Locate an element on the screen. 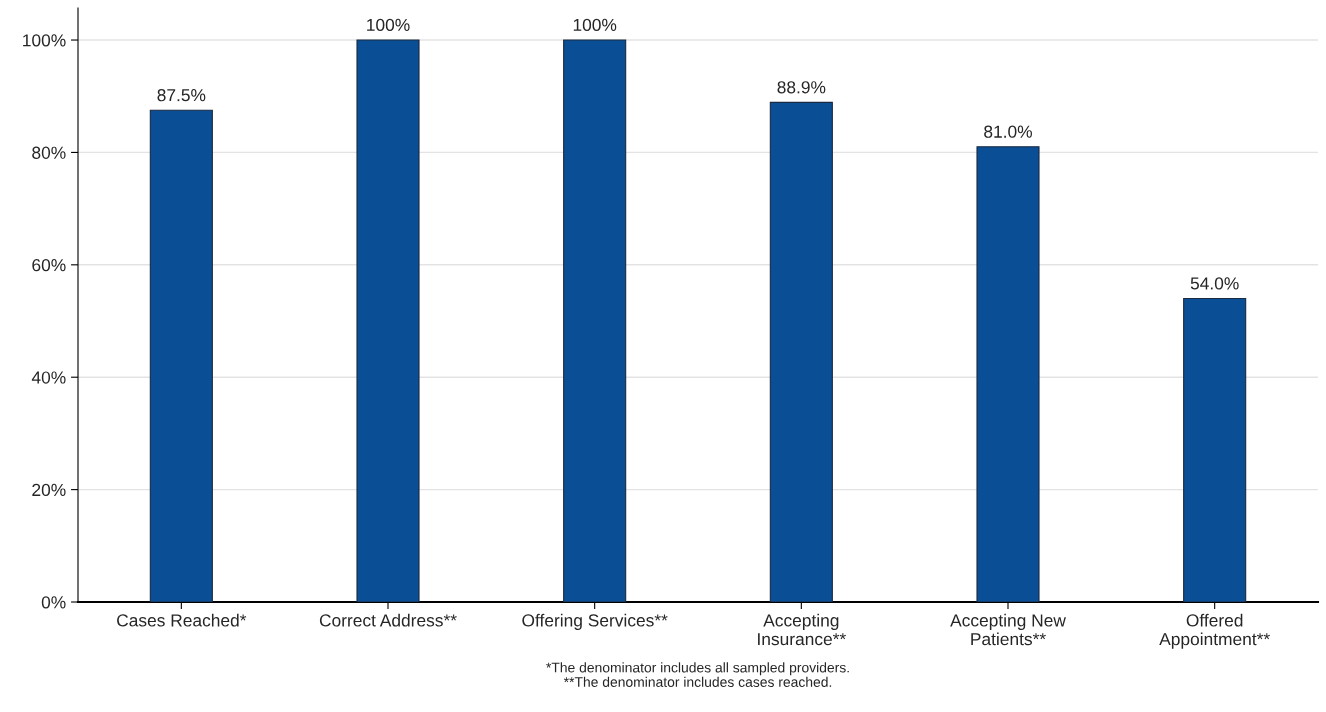 The width and height of the screenshot is (1326, 712). x-tick-label: Accepting New Patients** is located at coordinates (1008, 629).